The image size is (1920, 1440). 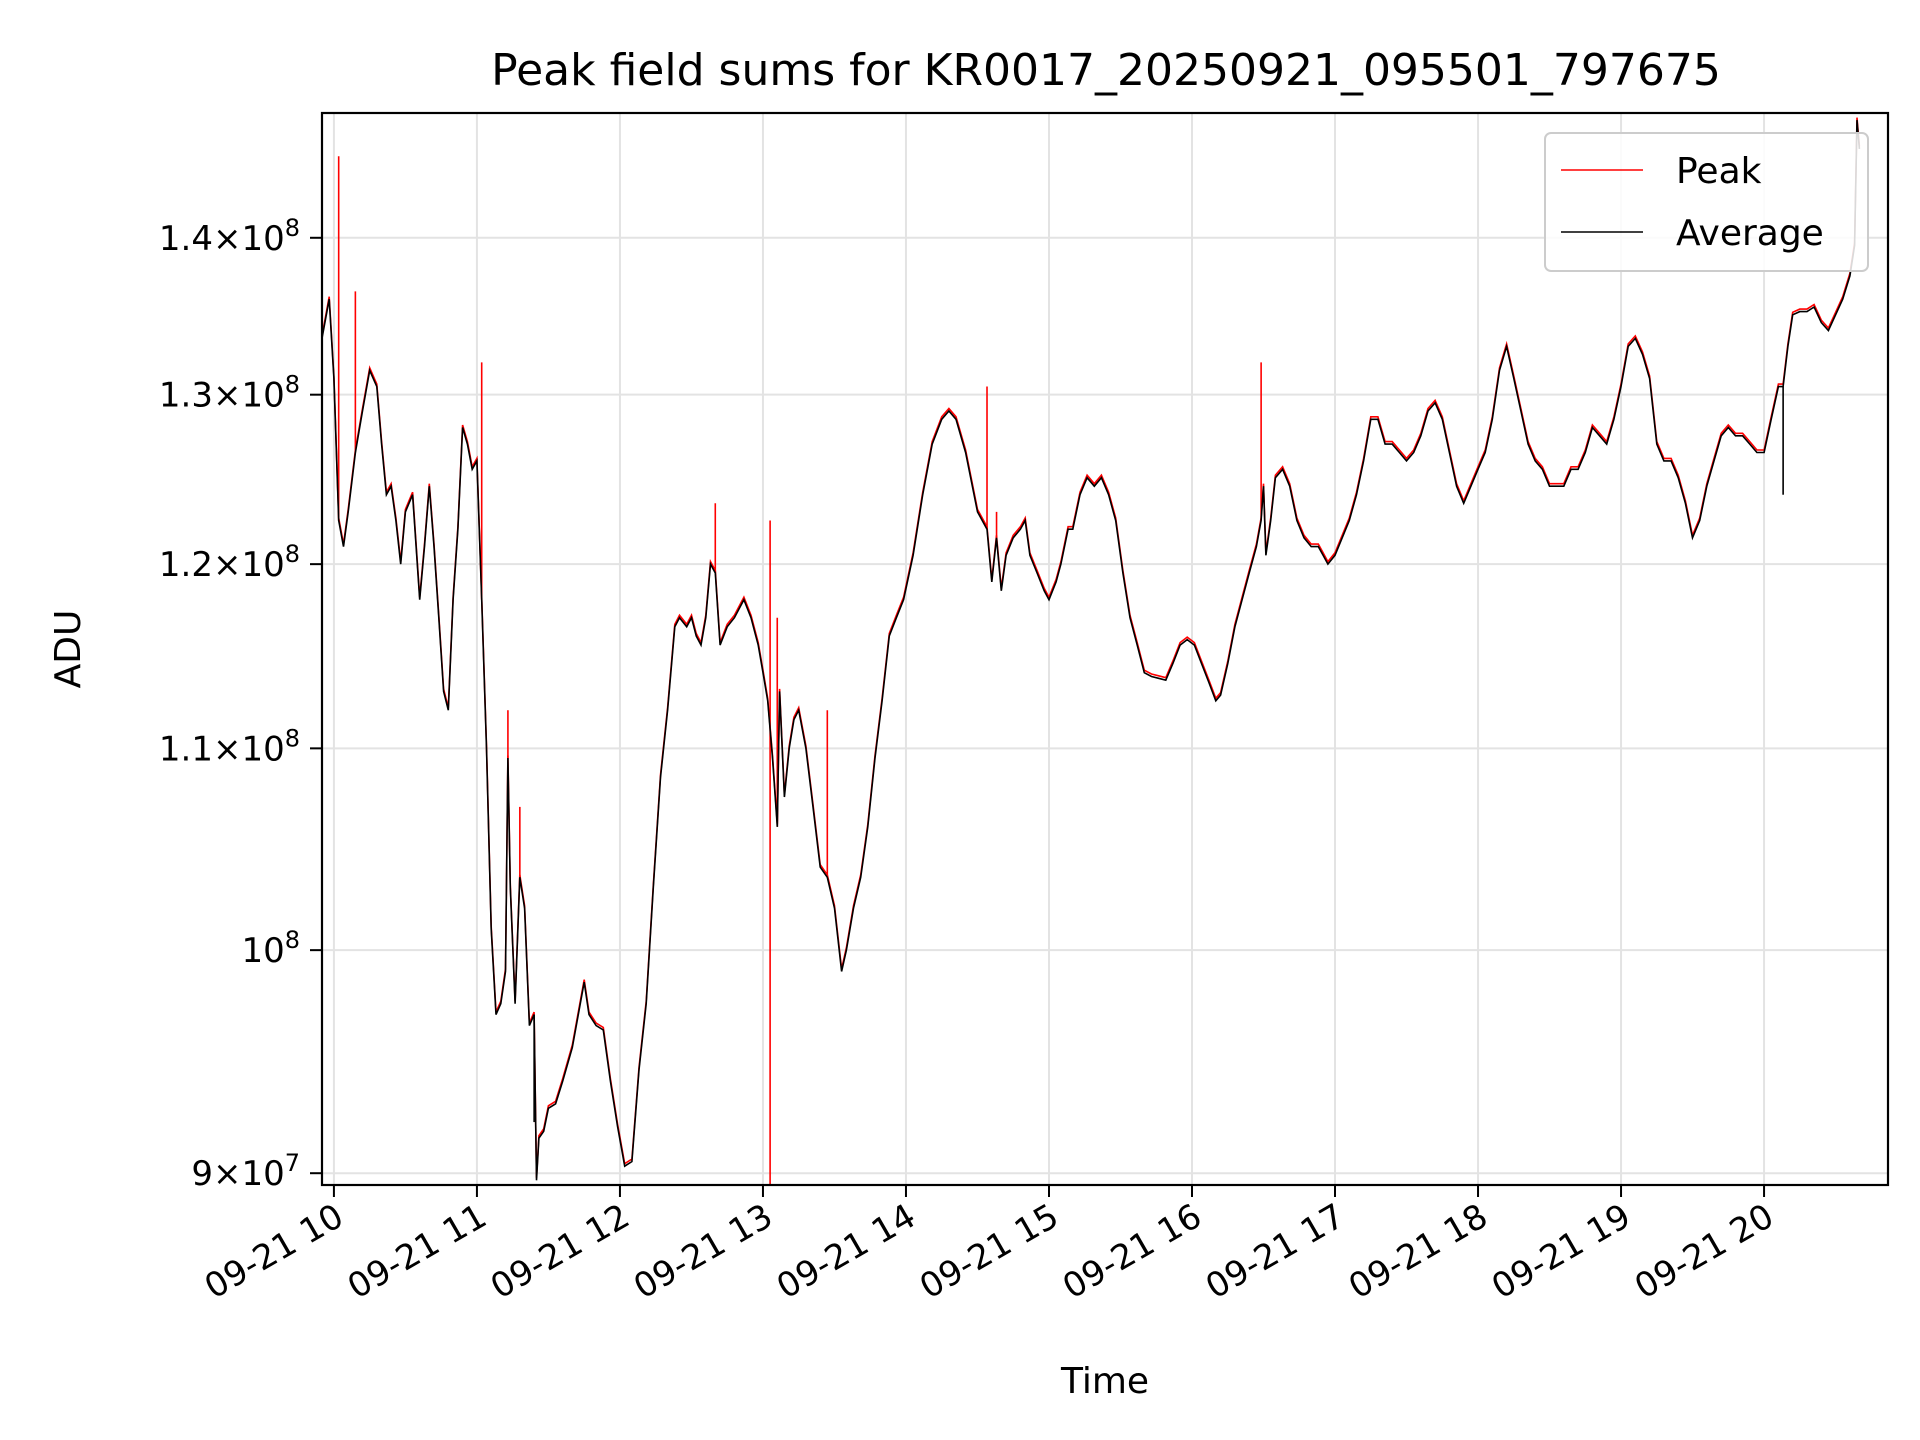 I want to click on x-axis-title: Time, so click(x=1104, y=1381).